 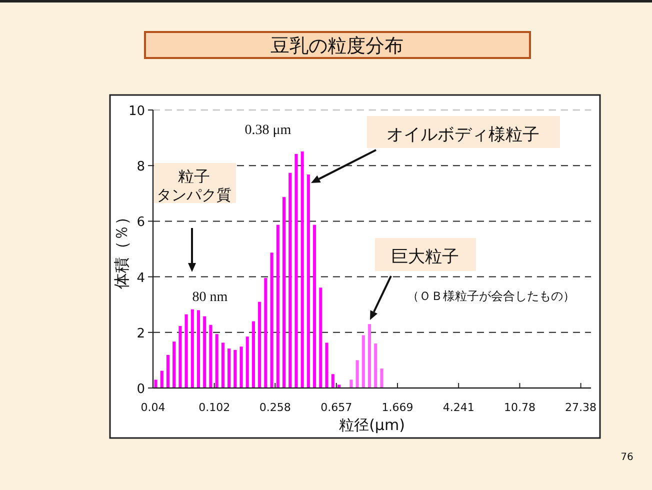 I want to click on x-tick-label: 0.04, so click(x=153, y=407).